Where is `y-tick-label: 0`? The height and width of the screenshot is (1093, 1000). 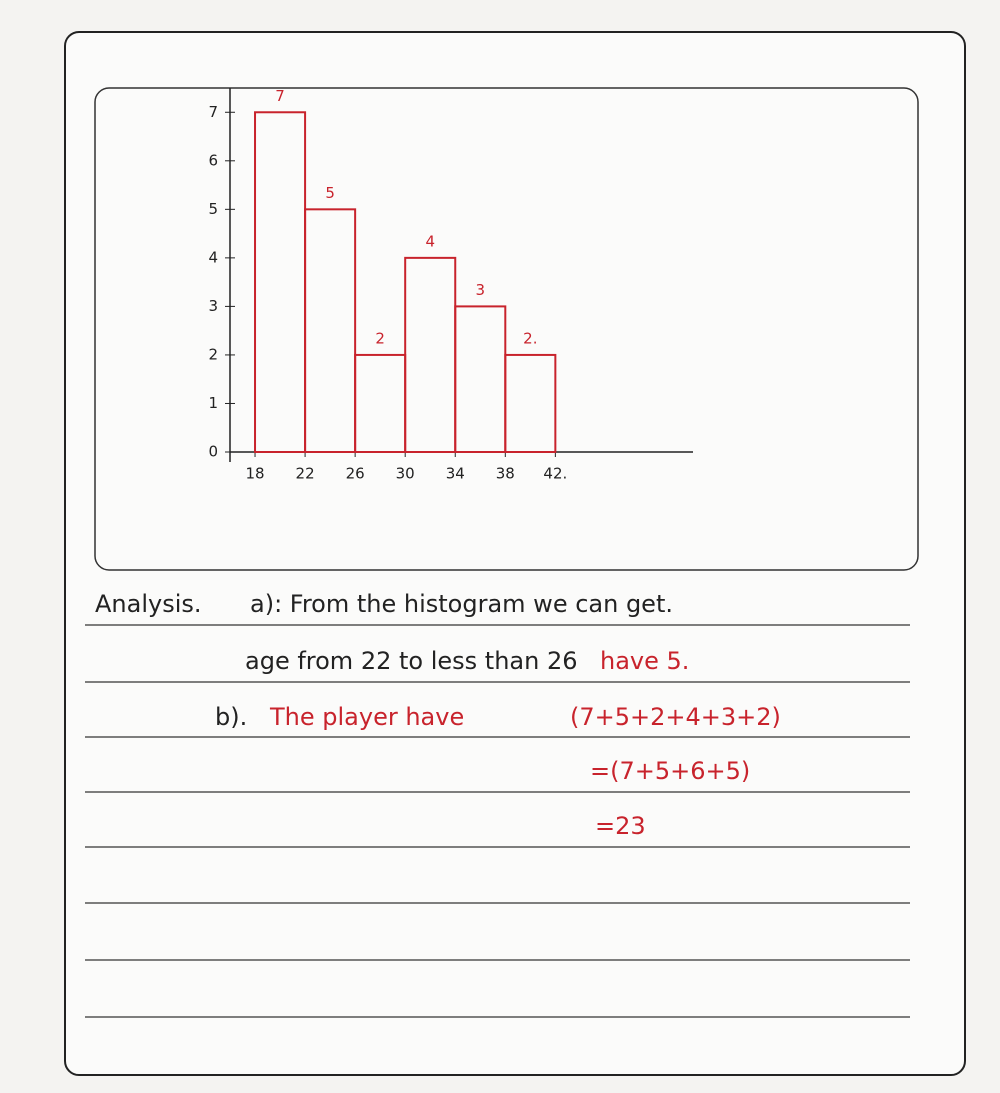
y-tick-label: 0 is located at coordinates (213, 452).